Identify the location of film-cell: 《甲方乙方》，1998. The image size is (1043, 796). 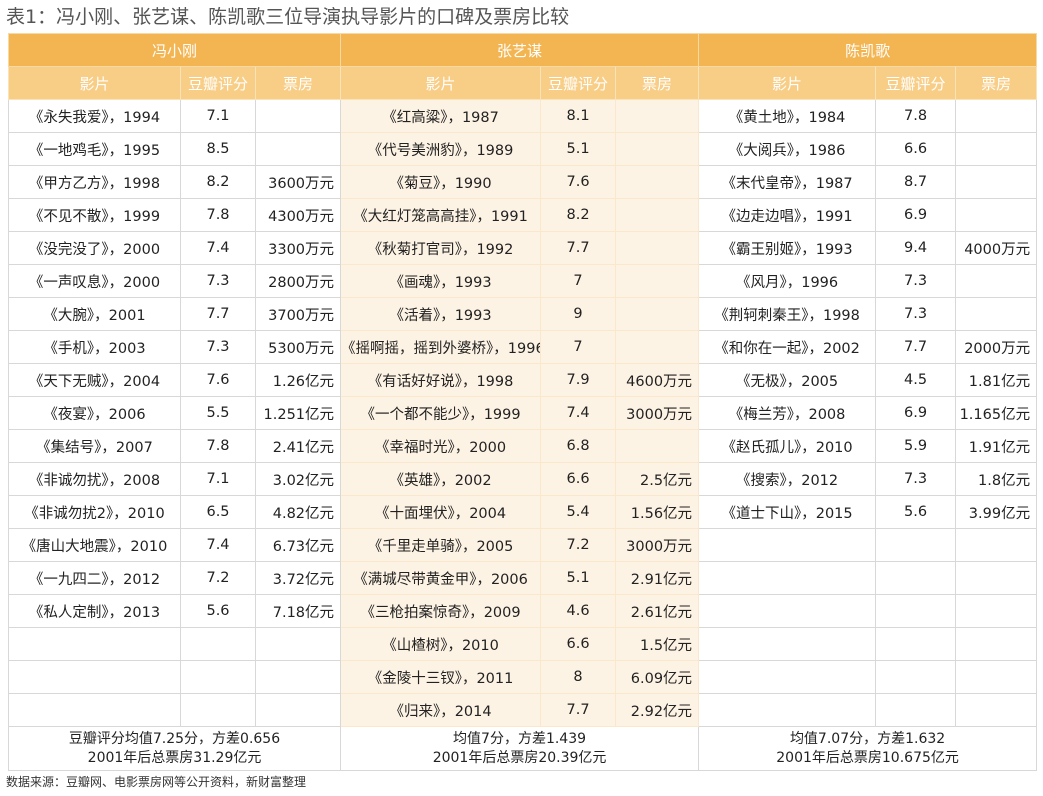
(94, 182).